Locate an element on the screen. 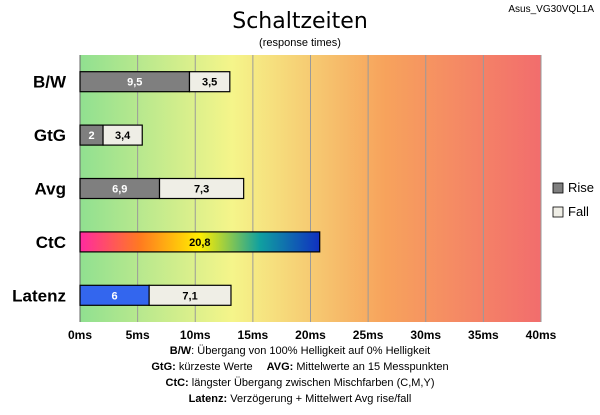  category-labels: B/W GtG Avg CtC Latenz is located at coordinates (39, 189).